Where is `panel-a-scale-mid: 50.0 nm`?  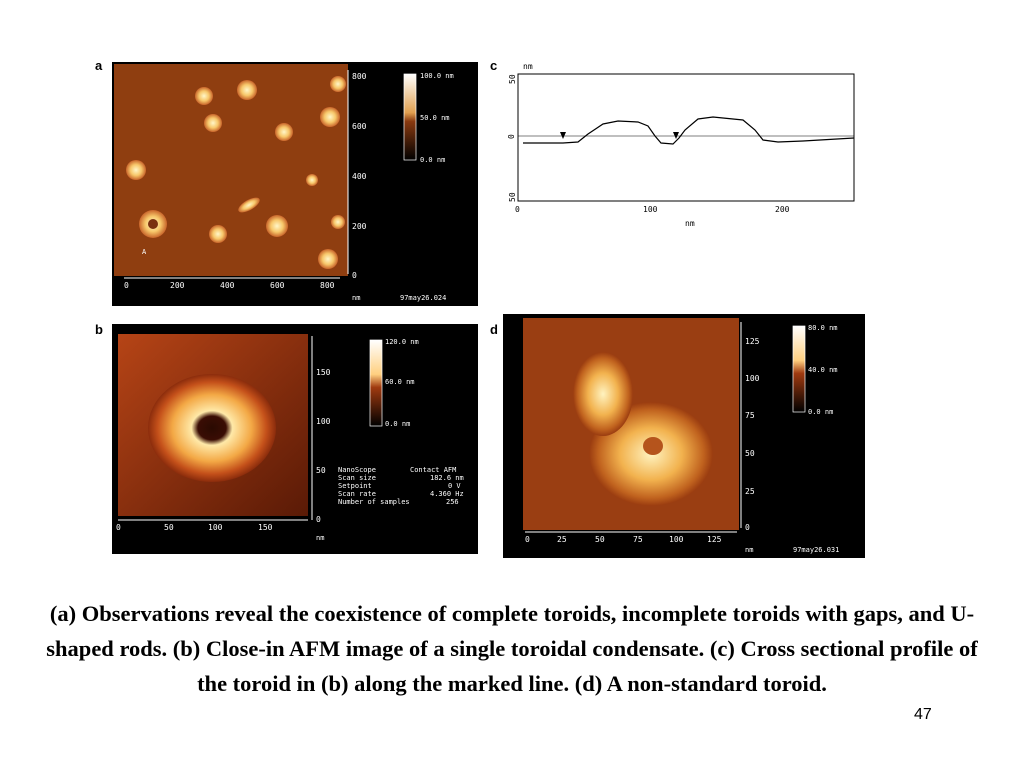 panel-a-scale-mid: 50.0 nm is located at coordinates (435, 118).